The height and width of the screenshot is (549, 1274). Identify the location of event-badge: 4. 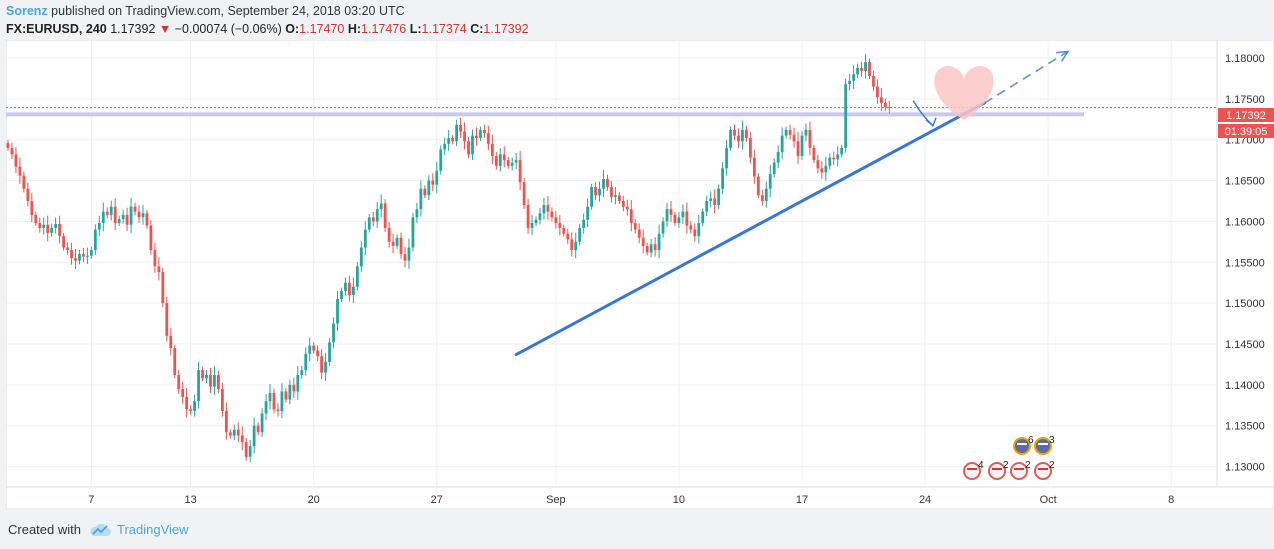
(973, 470).